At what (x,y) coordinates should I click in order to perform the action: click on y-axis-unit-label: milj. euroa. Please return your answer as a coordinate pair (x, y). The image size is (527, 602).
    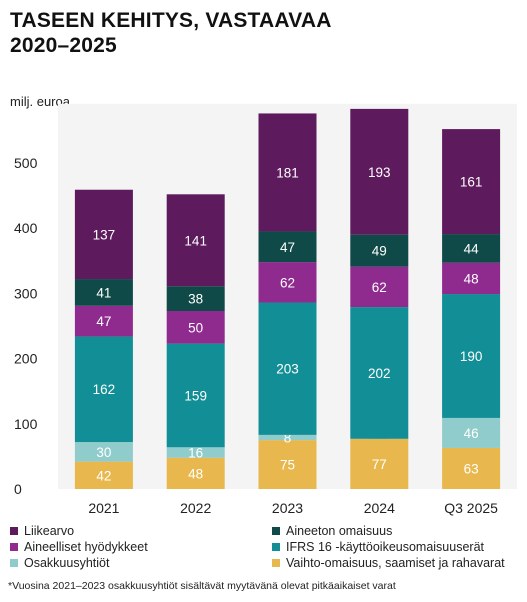
    Looking at the image, I should click on (40, 101).